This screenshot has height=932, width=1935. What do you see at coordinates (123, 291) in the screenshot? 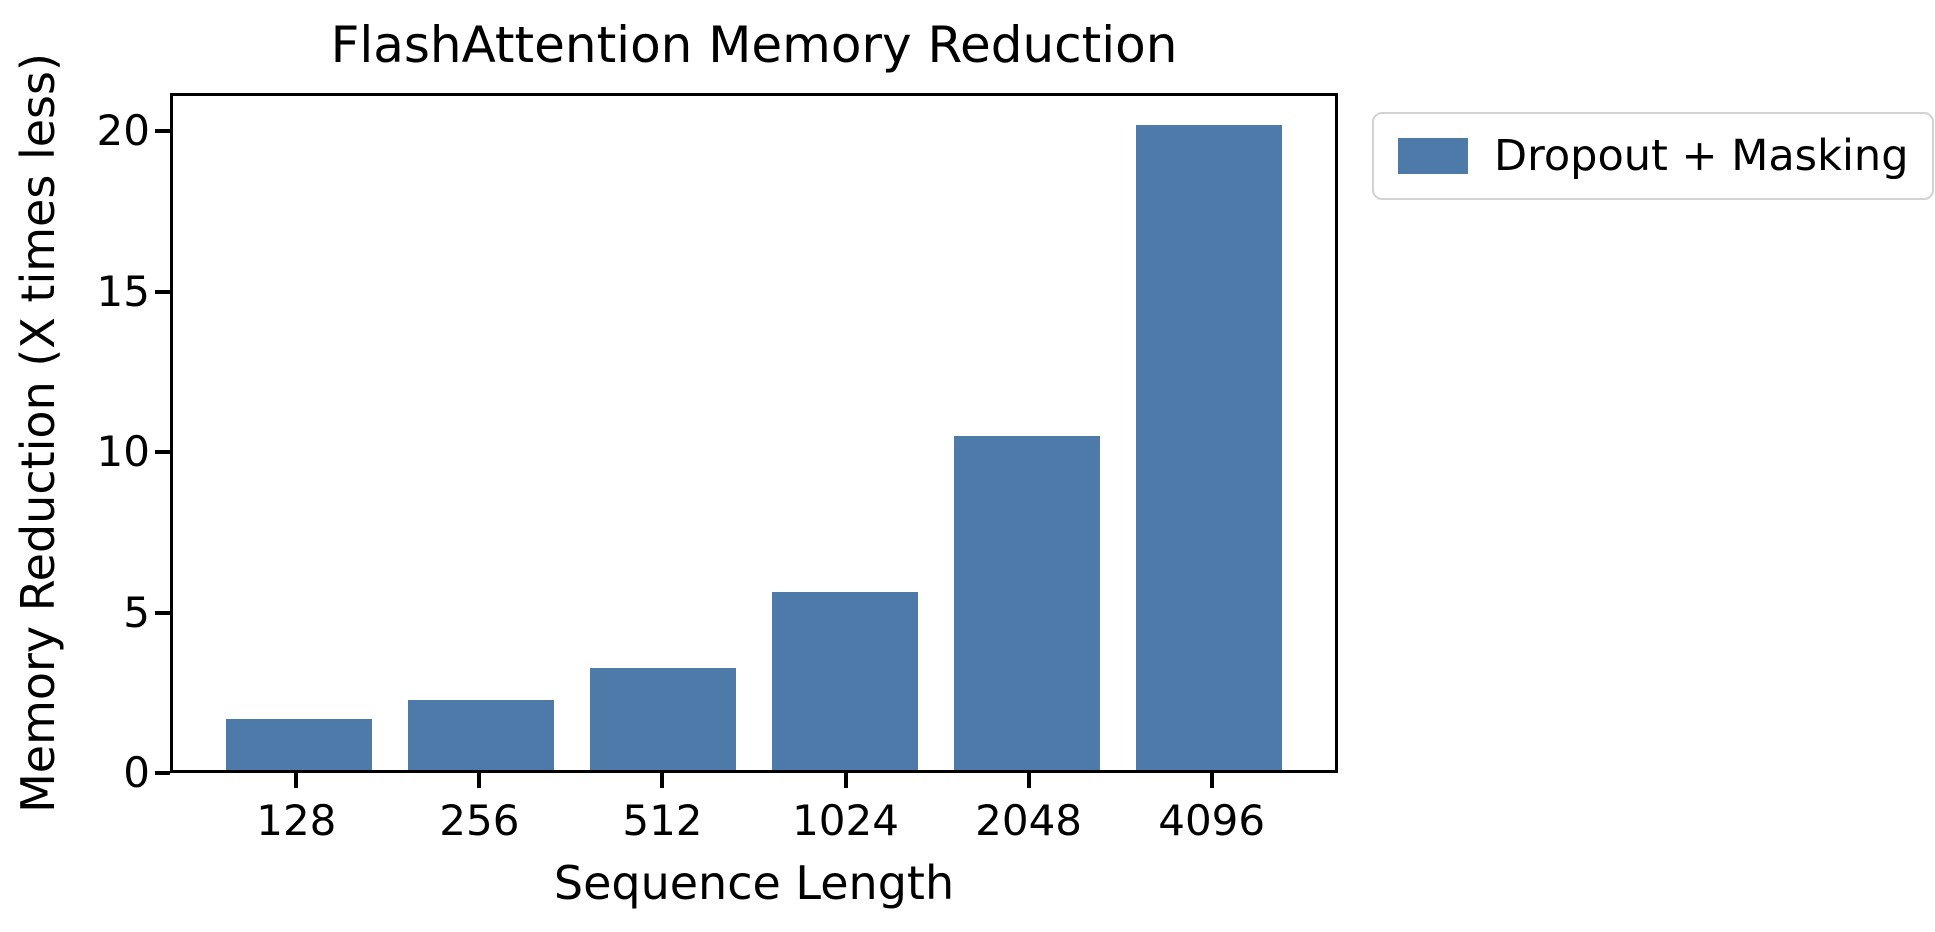
I see `y-tick-label-15: 15` at bounding box center [123, 291].